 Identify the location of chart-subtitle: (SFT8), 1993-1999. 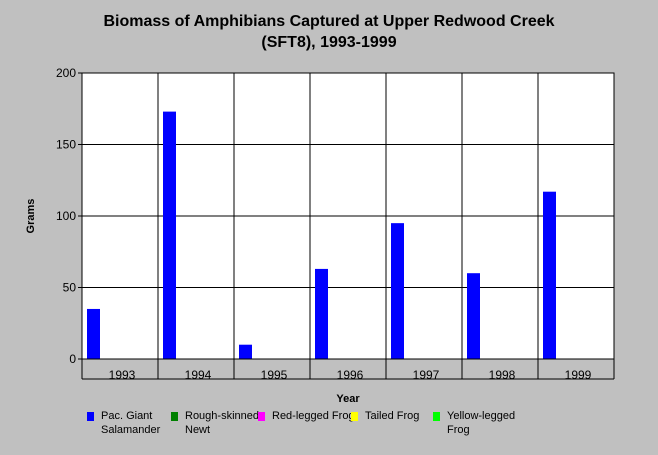
(329, 42).